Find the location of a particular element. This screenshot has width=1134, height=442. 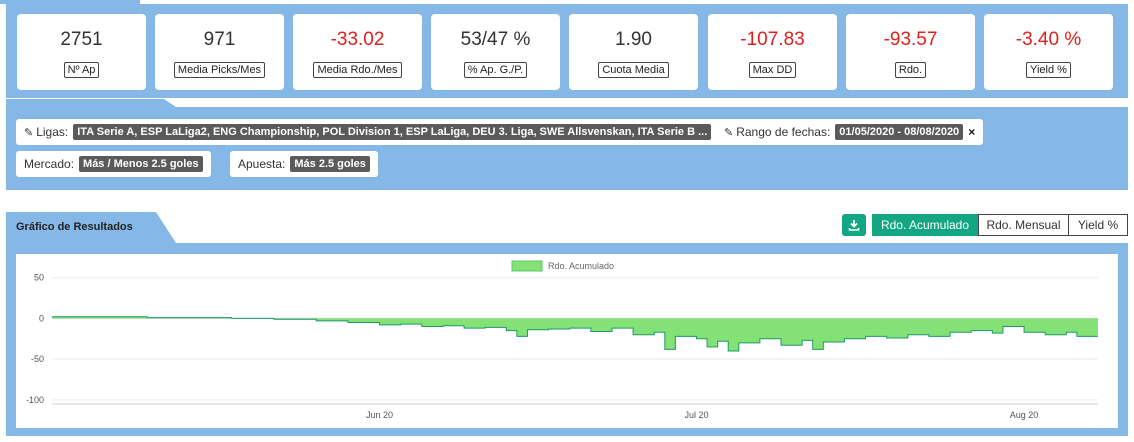

filter-leagues-label: Ligas: is located at coordinates (52, 132).